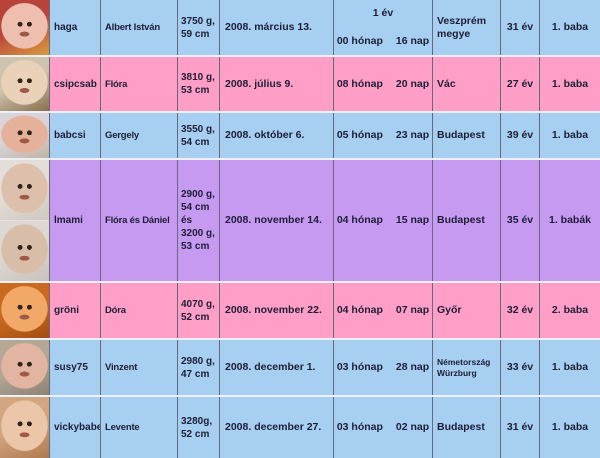 The height and width of the screenshot is (458, 600). I want to click on baby-name-cell: Dóra, so click(138, 310).